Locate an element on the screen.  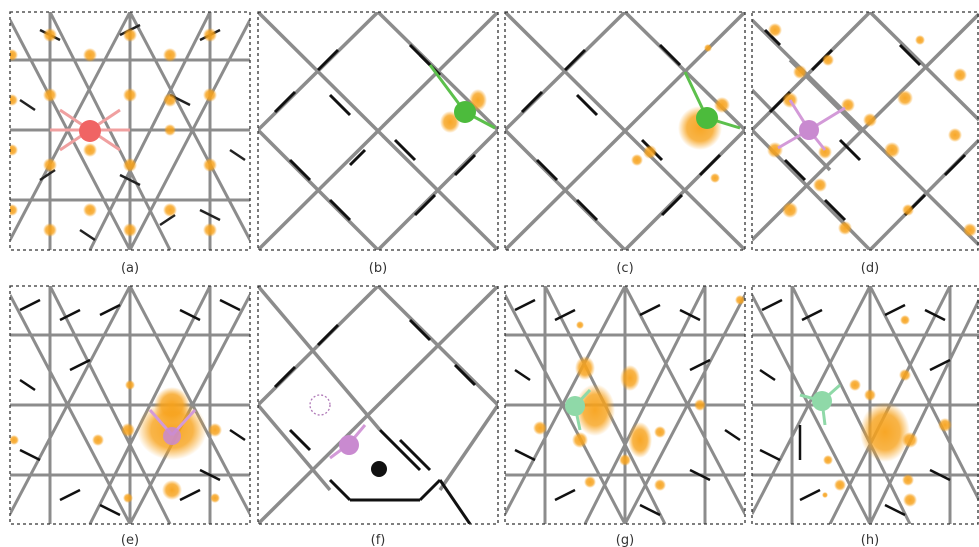
frame-c is located at coordinates (625, 131).